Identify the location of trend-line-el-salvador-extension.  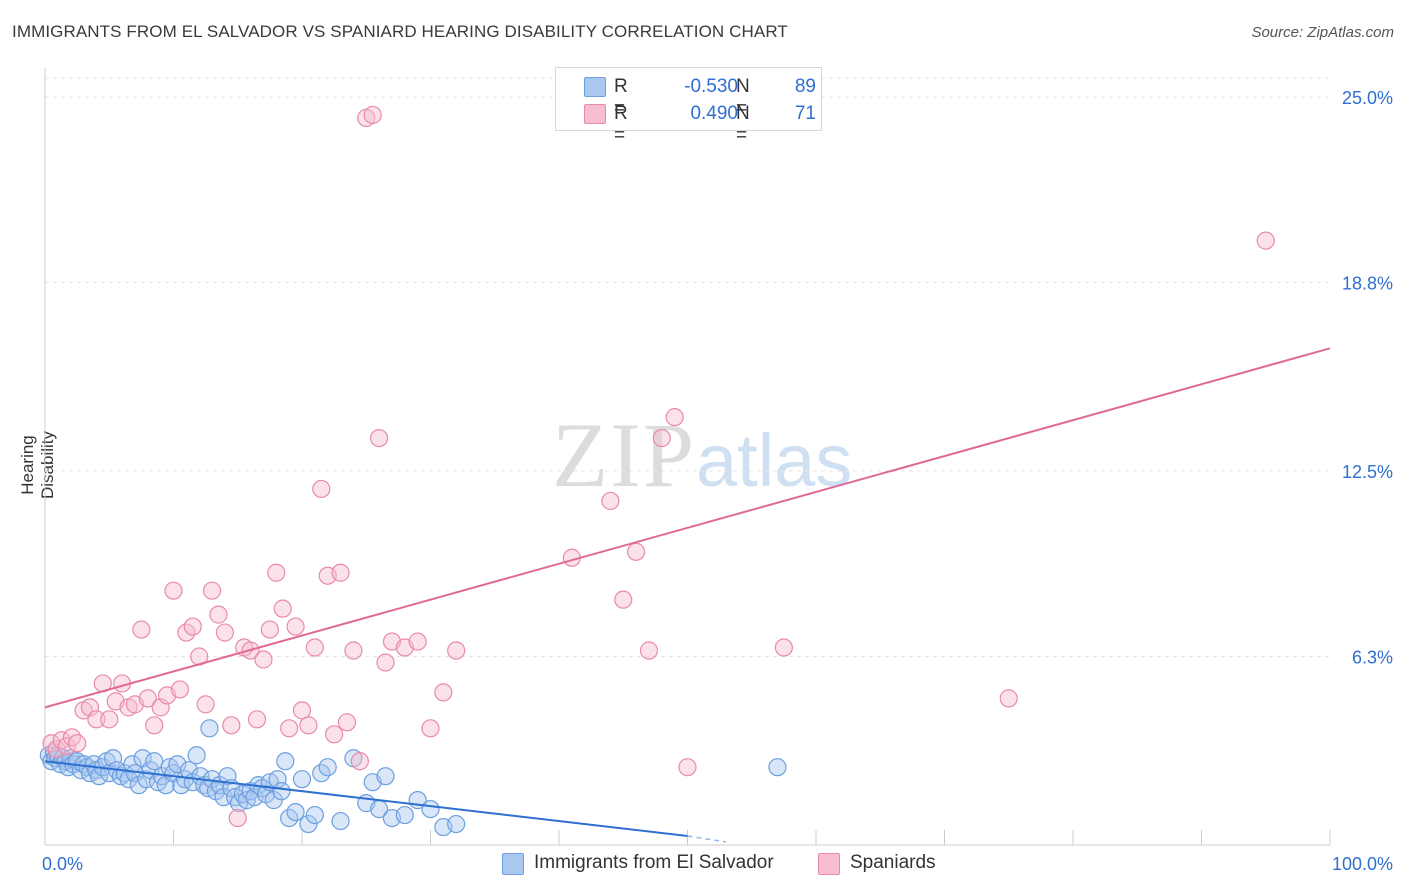
(707, 839).